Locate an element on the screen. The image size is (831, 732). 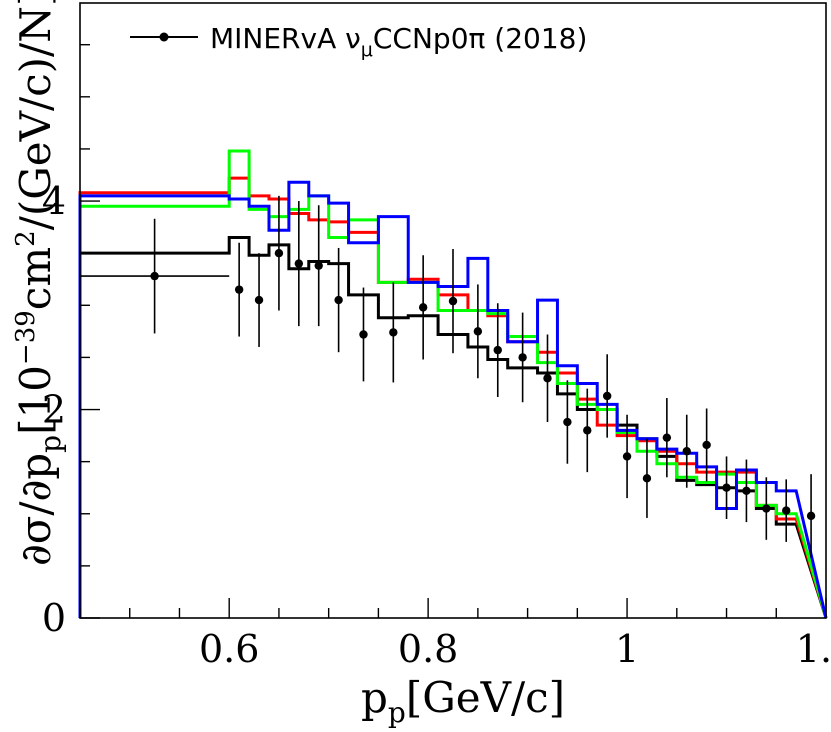
x-tick-label: 1 is located at coordinates (627, 649).